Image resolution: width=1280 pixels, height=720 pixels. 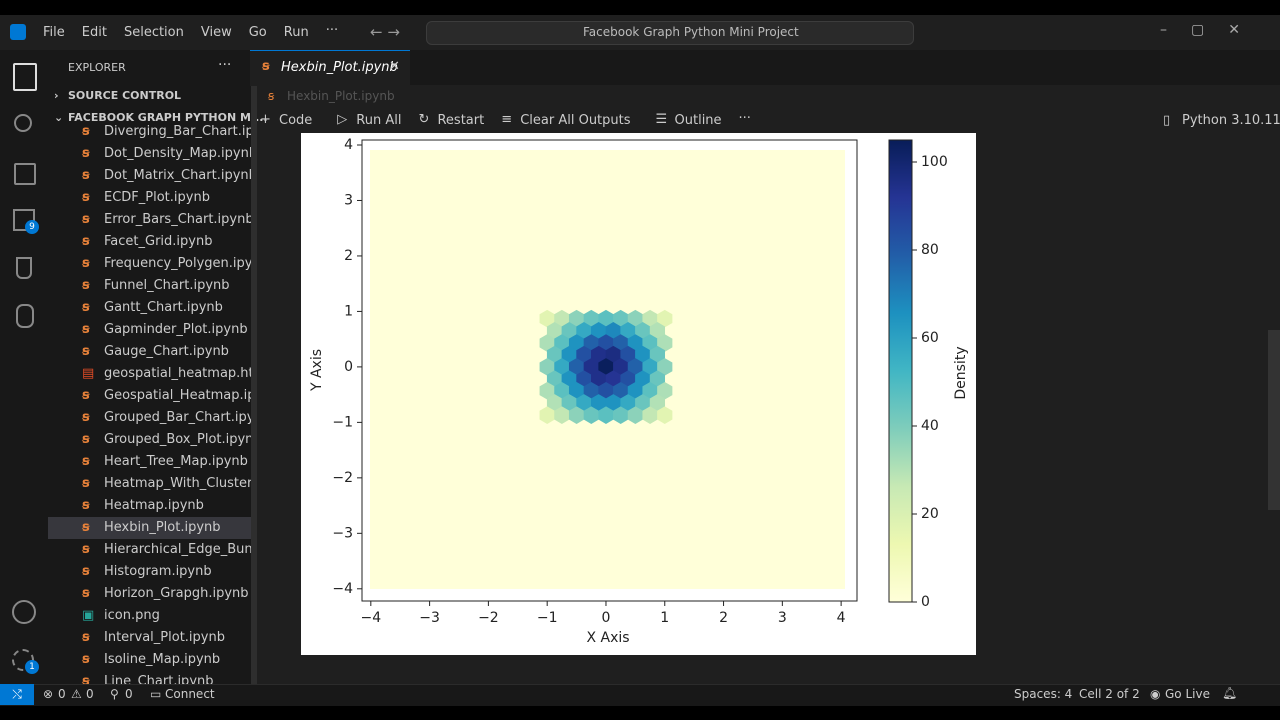 What do you see at coordinates (176, 329) in the screenshot?
I see `file-item: Gapminder_Plot.ipynb` at bounding box center [176, 329].